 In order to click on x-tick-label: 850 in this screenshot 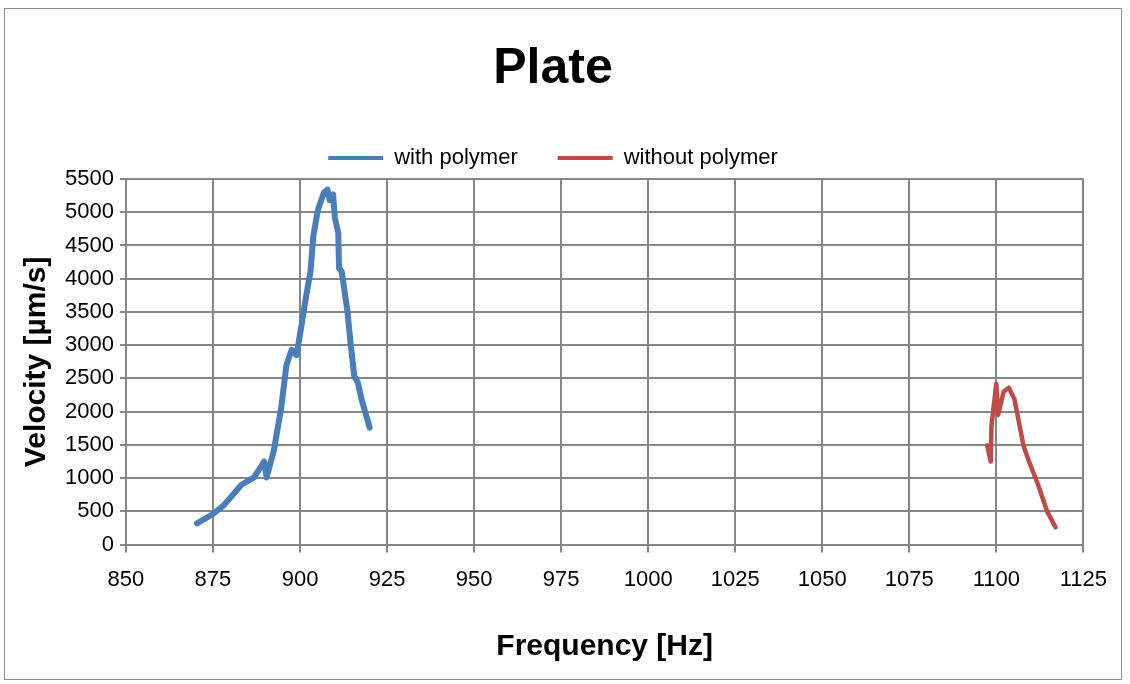, I will do `click(126, 578)`.